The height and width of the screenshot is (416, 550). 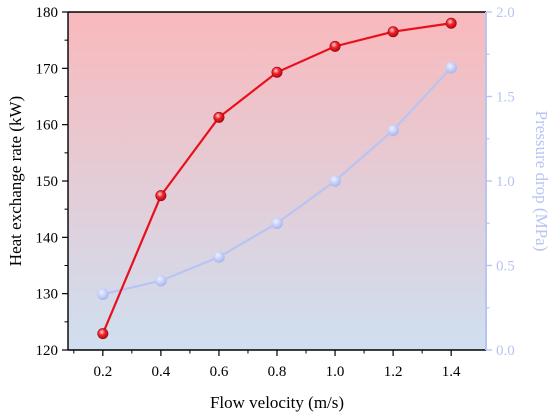 I want to click on right-y-axis-title: Pressure drop (MPa), so click(x=541, y=181).